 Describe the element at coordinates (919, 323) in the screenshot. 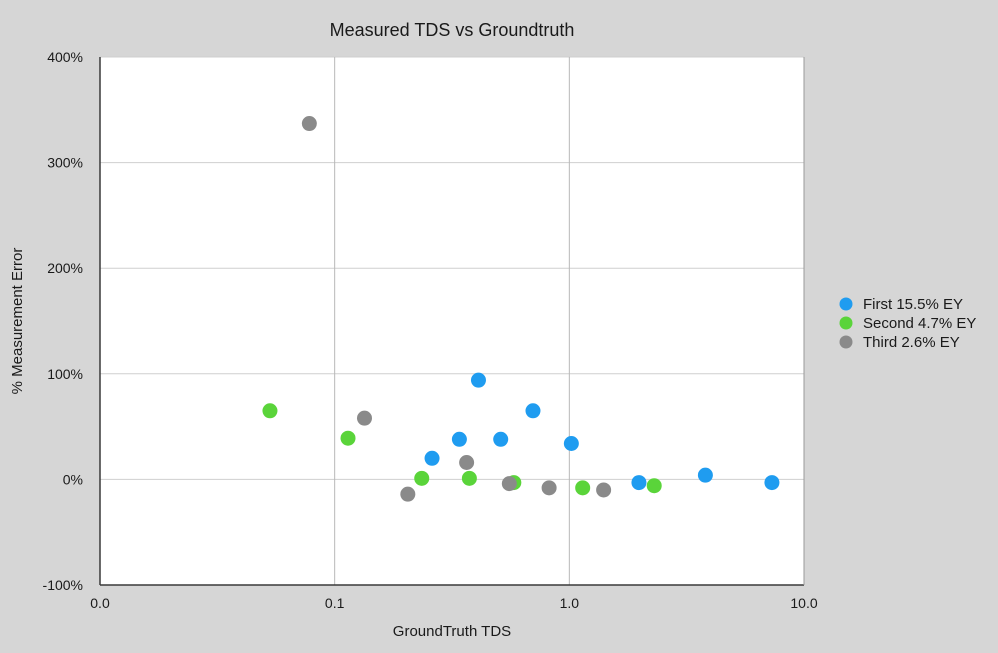

I see `legend-label: Second 4.7% EY` at that location.